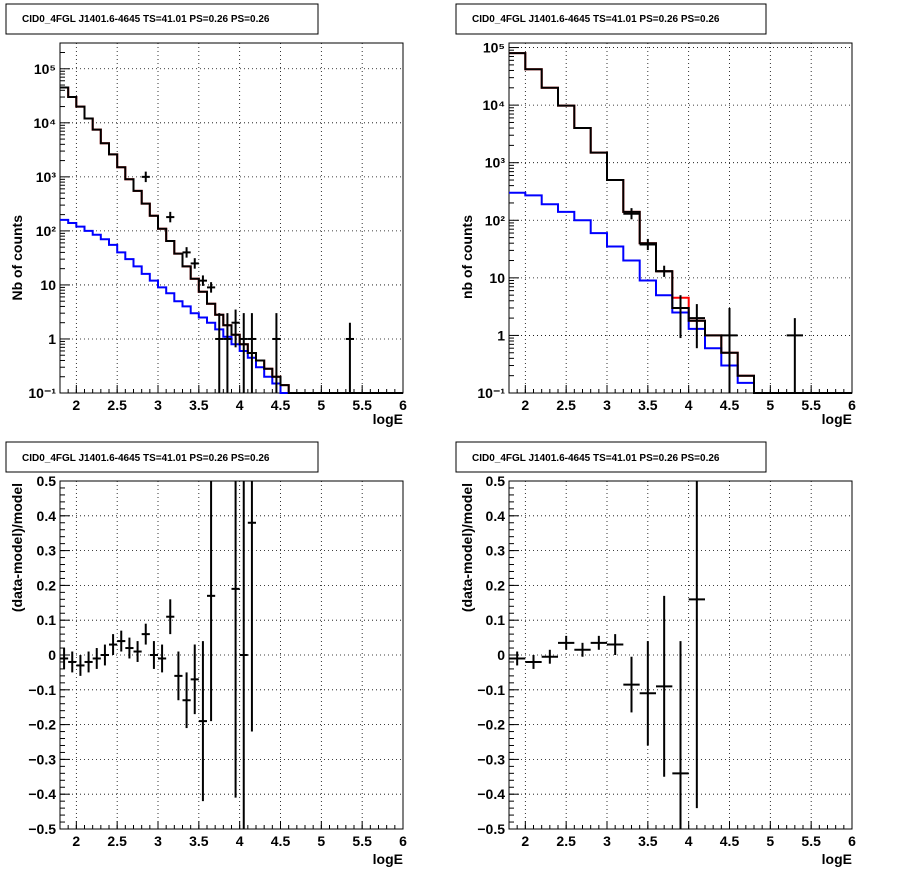  What do you see at coordinates (46, 231) in the screenshot?
I see `y-tick-label: 10²` at bounding box center [46, 231].